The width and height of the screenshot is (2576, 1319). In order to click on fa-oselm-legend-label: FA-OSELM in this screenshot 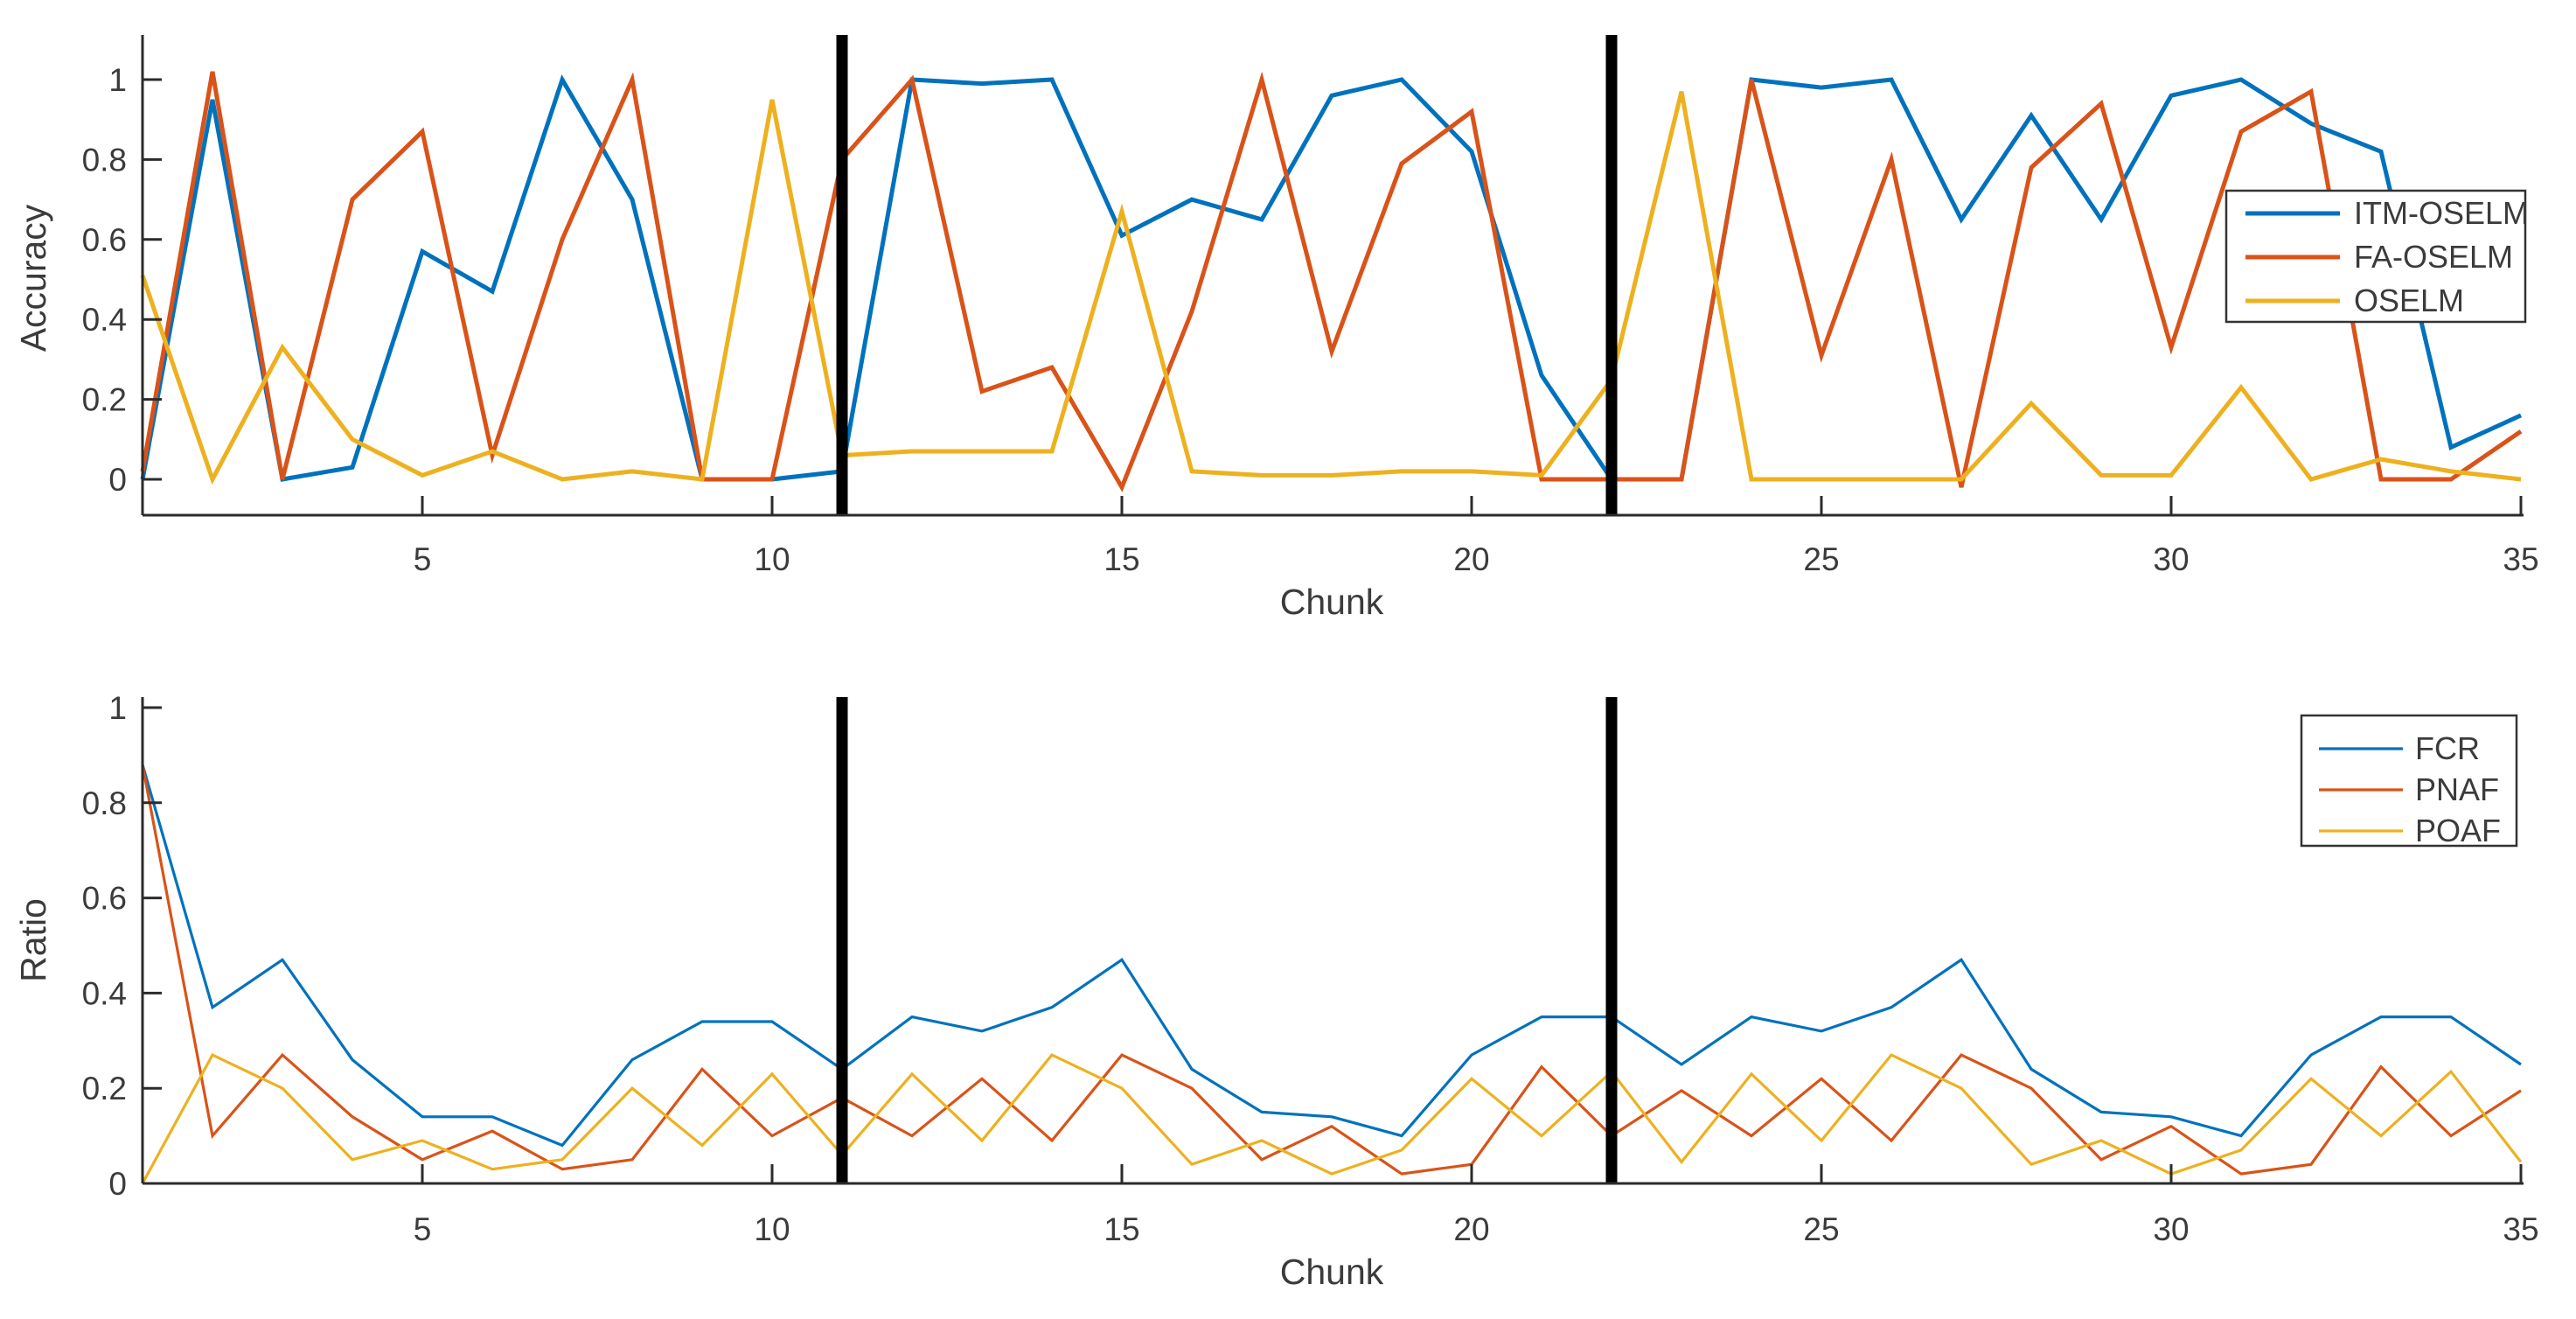, I will do `click(2433, 257)`.